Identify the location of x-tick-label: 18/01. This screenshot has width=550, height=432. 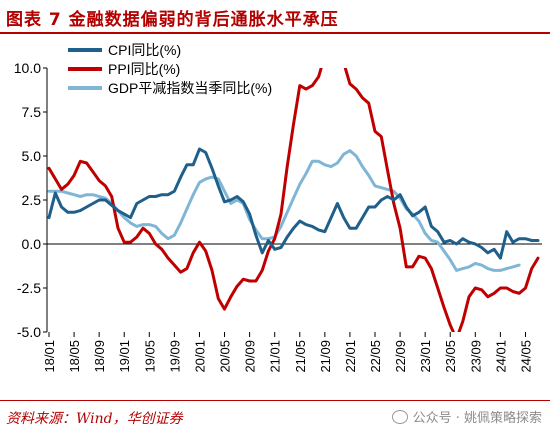
(49, 356).